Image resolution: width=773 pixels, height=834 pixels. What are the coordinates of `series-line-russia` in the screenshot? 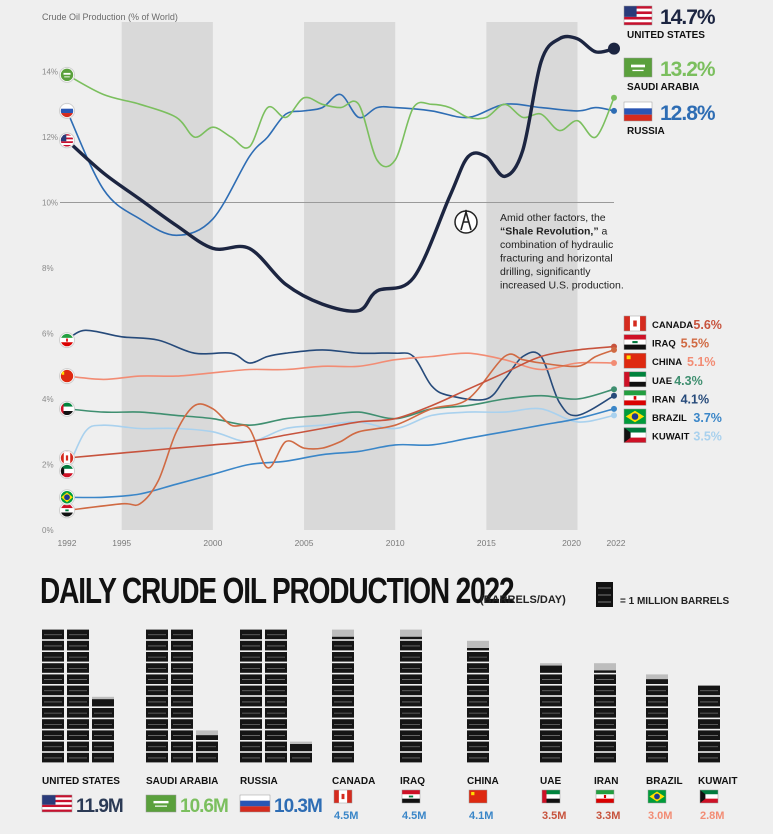 It's located at (340, 165).